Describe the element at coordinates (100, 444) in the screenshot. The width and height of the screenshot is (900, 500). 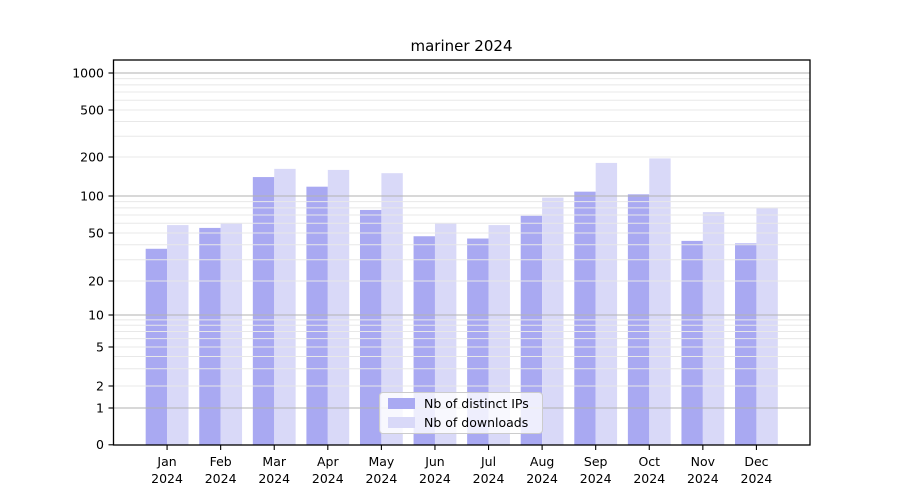
I see `y-tick-label: 0` at that location.